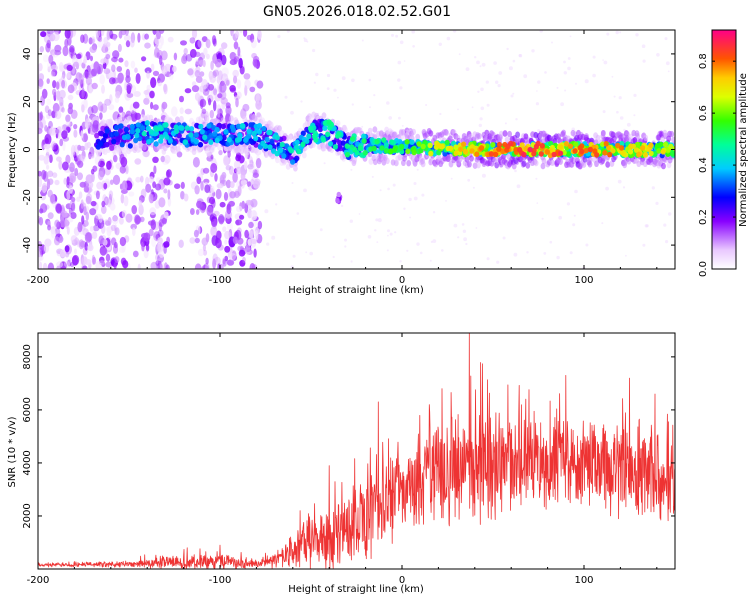 Image resolution: width=750 pixels, height=600 pixels. Describe the element at coordinates (724, 149) in the screenshot. I see `colorbar-gradient` at that location.